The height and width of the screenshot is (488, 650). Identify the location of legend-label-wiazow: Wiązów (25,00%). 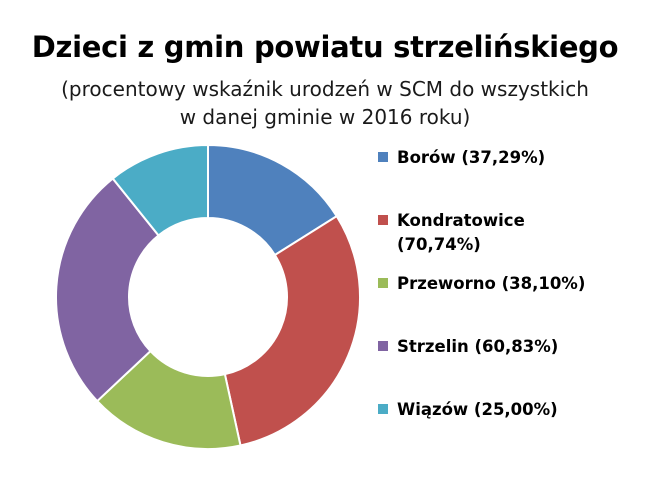
(477, 409).